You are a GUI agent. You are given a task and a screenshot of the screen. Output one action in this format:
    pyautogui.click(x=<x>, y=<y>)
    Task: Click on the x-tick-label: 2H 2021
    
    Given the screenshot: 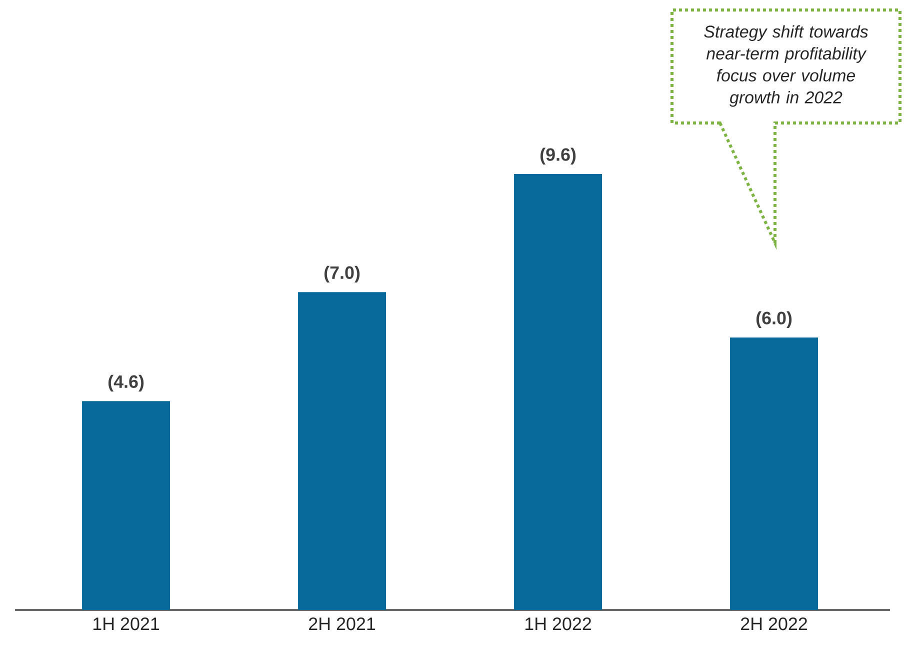 What is the action you would take?
    pyautogui.click(x=342, y=623)
    